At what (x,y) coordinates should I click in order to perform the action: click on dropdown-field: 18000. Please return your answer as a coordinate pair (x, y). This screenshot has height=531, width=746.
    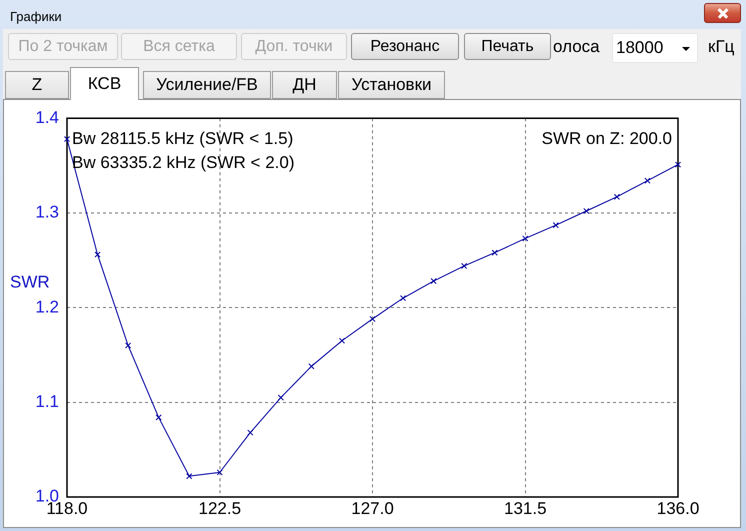
    Looking at the image, I should click on (655, 48).